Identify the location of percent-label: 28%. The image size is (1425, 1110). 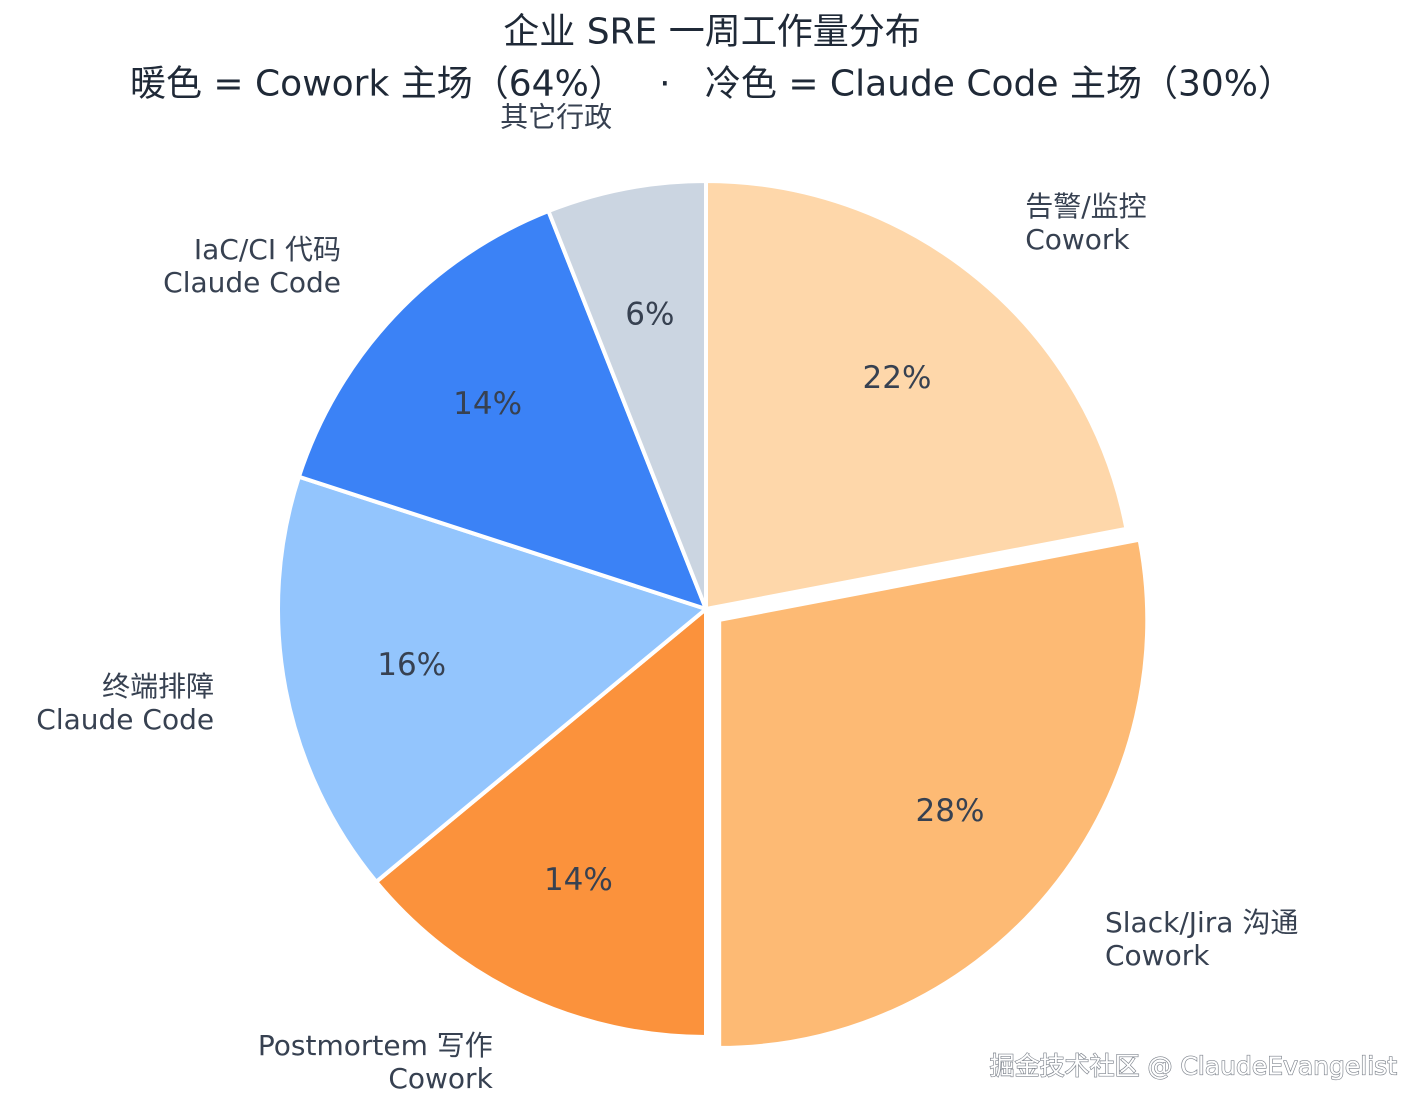
(950, 811).